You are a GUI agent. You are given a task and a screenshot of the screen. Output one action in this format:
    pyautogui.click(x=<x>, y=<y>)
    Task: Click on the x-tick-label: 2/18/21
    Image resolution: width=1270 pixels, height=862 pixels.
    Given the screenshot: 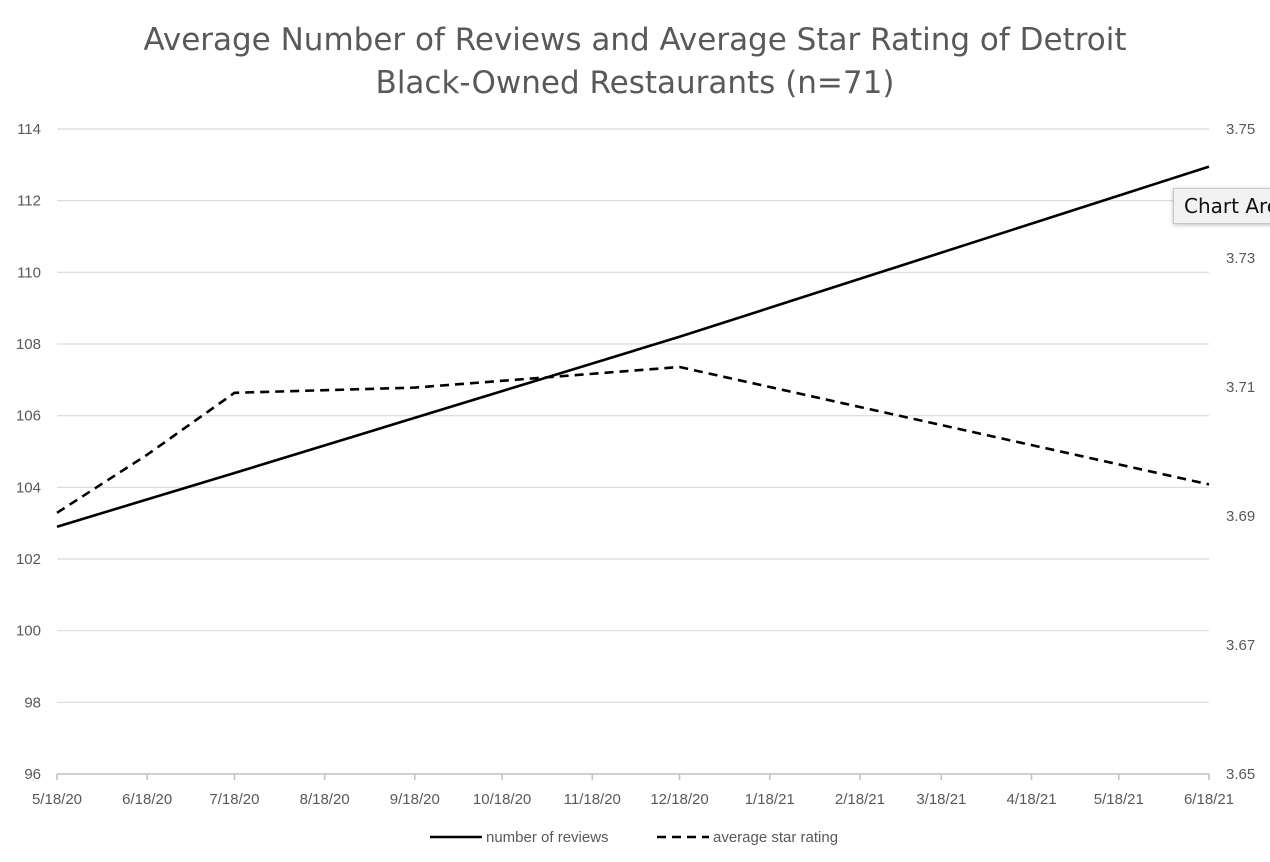 What is the action you would take?
    pyautogui.click(x=860, y=799)
    